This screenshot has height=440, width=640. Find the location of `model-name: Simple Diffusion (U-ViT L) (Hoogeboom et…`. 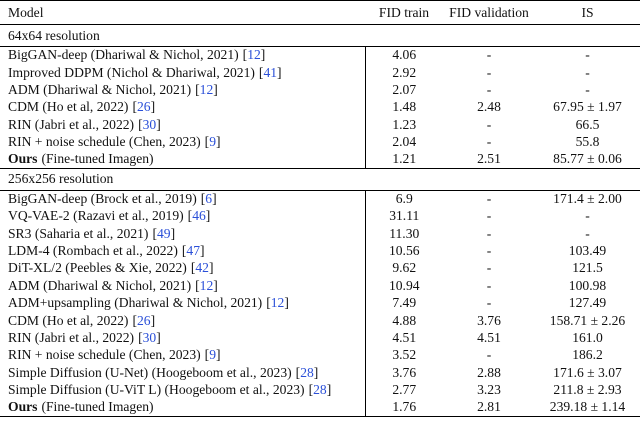

model-name: Simple Diffusion (U-ViT L) (Hoogeboom et… is located at coordinates (156, 390).